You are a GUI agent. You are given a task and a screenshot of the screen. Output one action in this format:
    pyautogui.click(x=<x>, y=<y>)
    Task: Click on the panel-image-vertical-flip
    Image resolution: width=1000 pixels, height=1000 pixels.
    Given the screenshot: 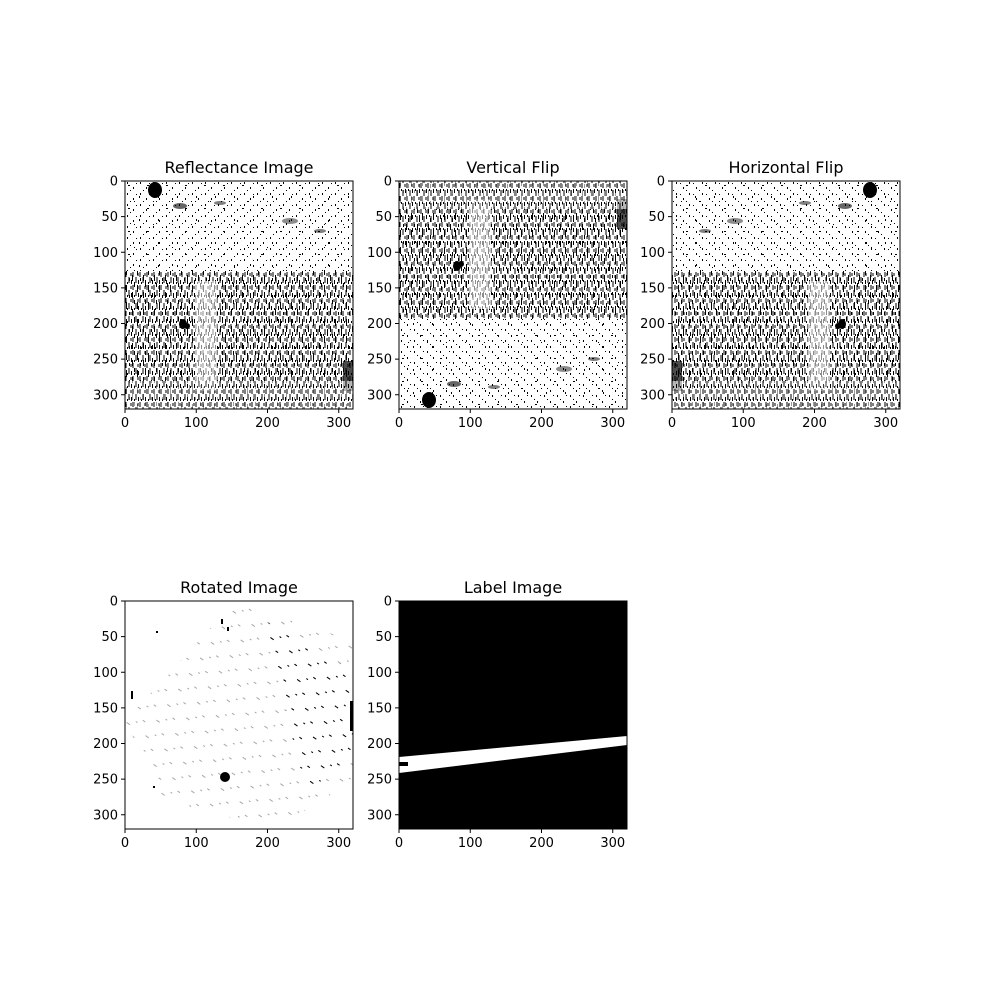 What is the action you would take?
    pyautogui.click(x=513, y=295)
    